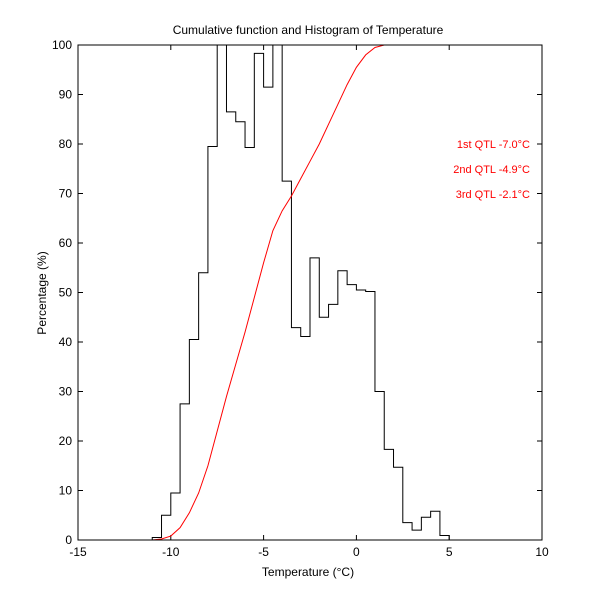 The height and width of the screenshot is (610, 600). I want to click on x-tick-label: -15, so click(78, 552).